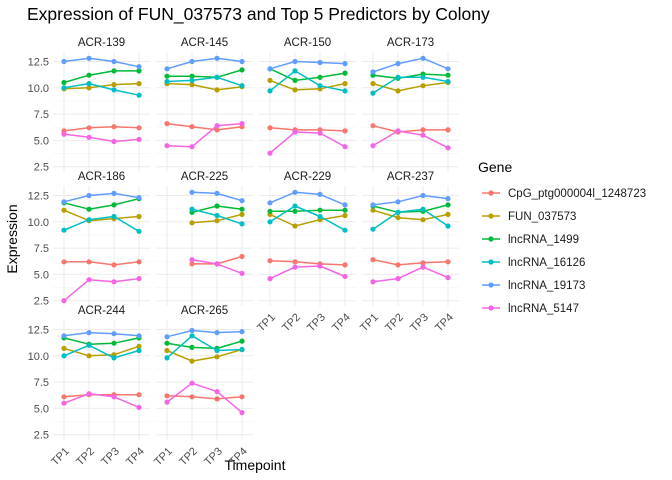 The image size is (672, 480). I want to click on panel-acr-173: ACR-173, so click(410, 104).